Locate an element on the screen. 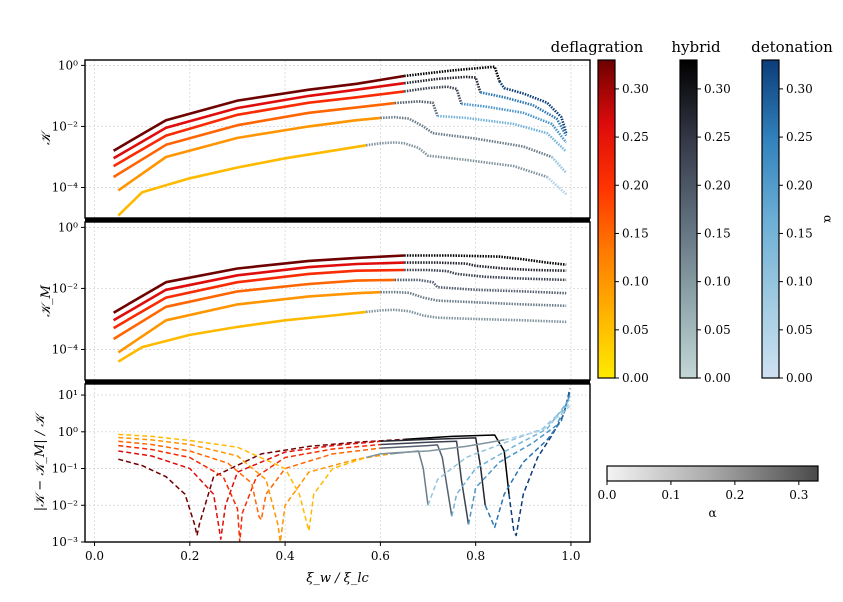 Image resolution: width=843 pixels, height=602 pixels. ylabel: 𝒦_M is located at coordinates (46, 300).